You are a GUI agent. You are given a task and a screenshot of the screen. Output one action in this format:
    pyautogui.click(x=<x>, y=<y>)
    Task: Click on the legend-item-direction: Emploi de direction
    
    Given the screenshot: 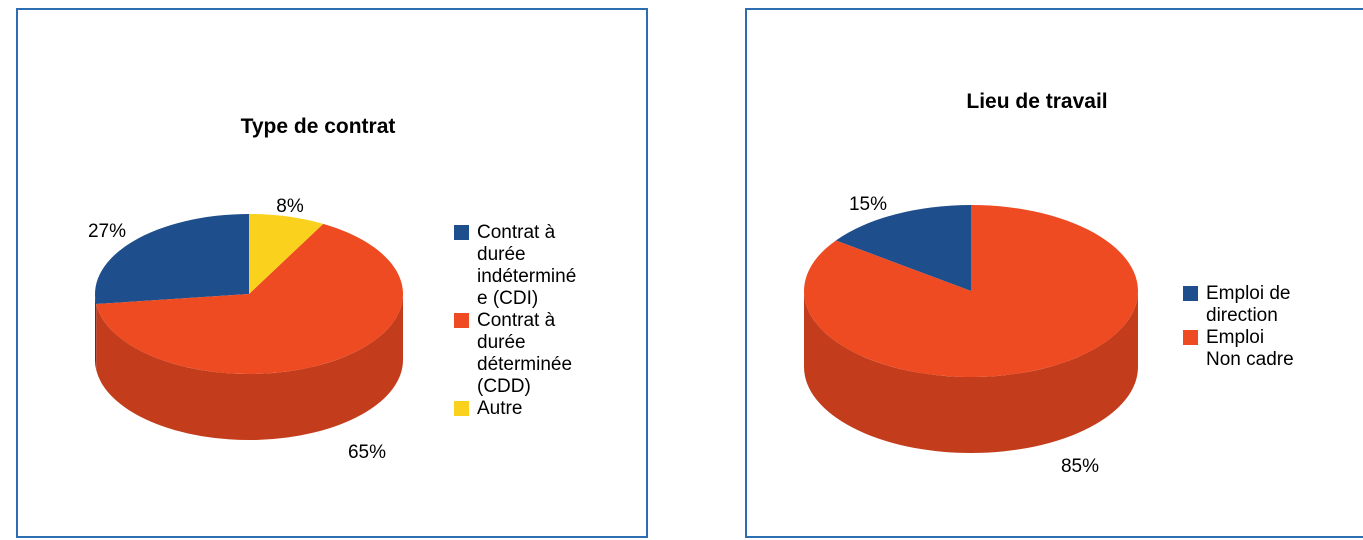 What is the action you would take?
    pyautogui.click(x=1273, y=305)
    